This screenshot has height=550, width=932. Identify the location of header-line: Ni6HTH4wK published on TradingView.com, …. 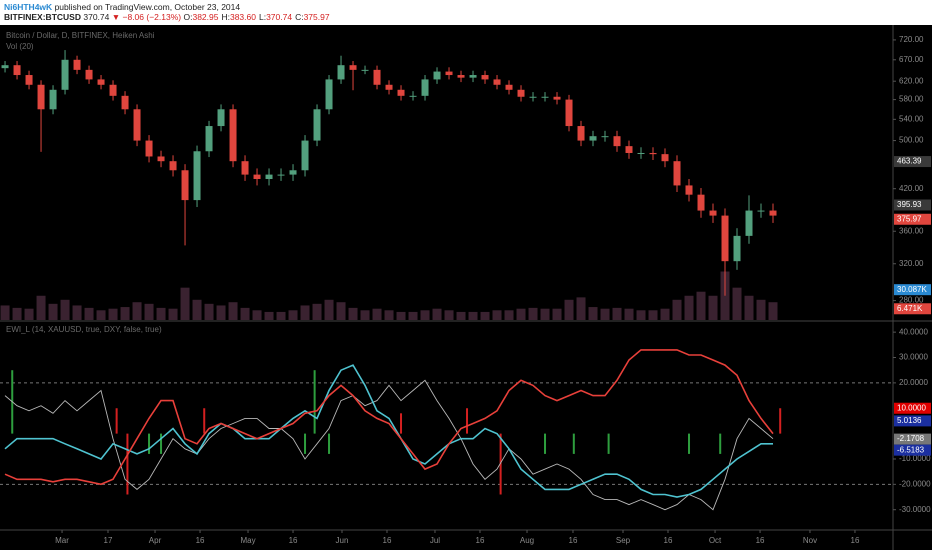
(466, 7).